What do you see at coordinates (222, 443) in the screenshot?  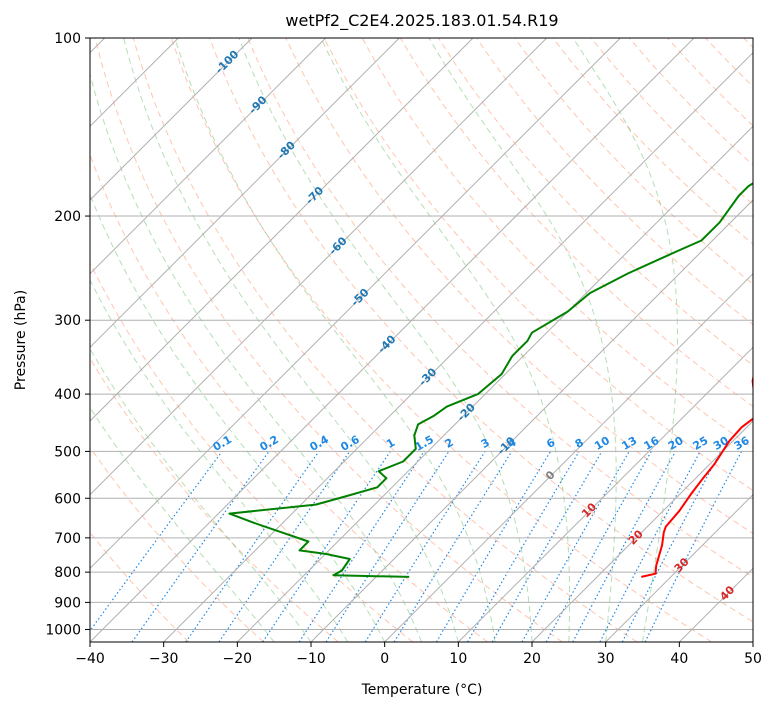 I see `mixing-ratio-label: 0.1` at bounding box center [222, 443].